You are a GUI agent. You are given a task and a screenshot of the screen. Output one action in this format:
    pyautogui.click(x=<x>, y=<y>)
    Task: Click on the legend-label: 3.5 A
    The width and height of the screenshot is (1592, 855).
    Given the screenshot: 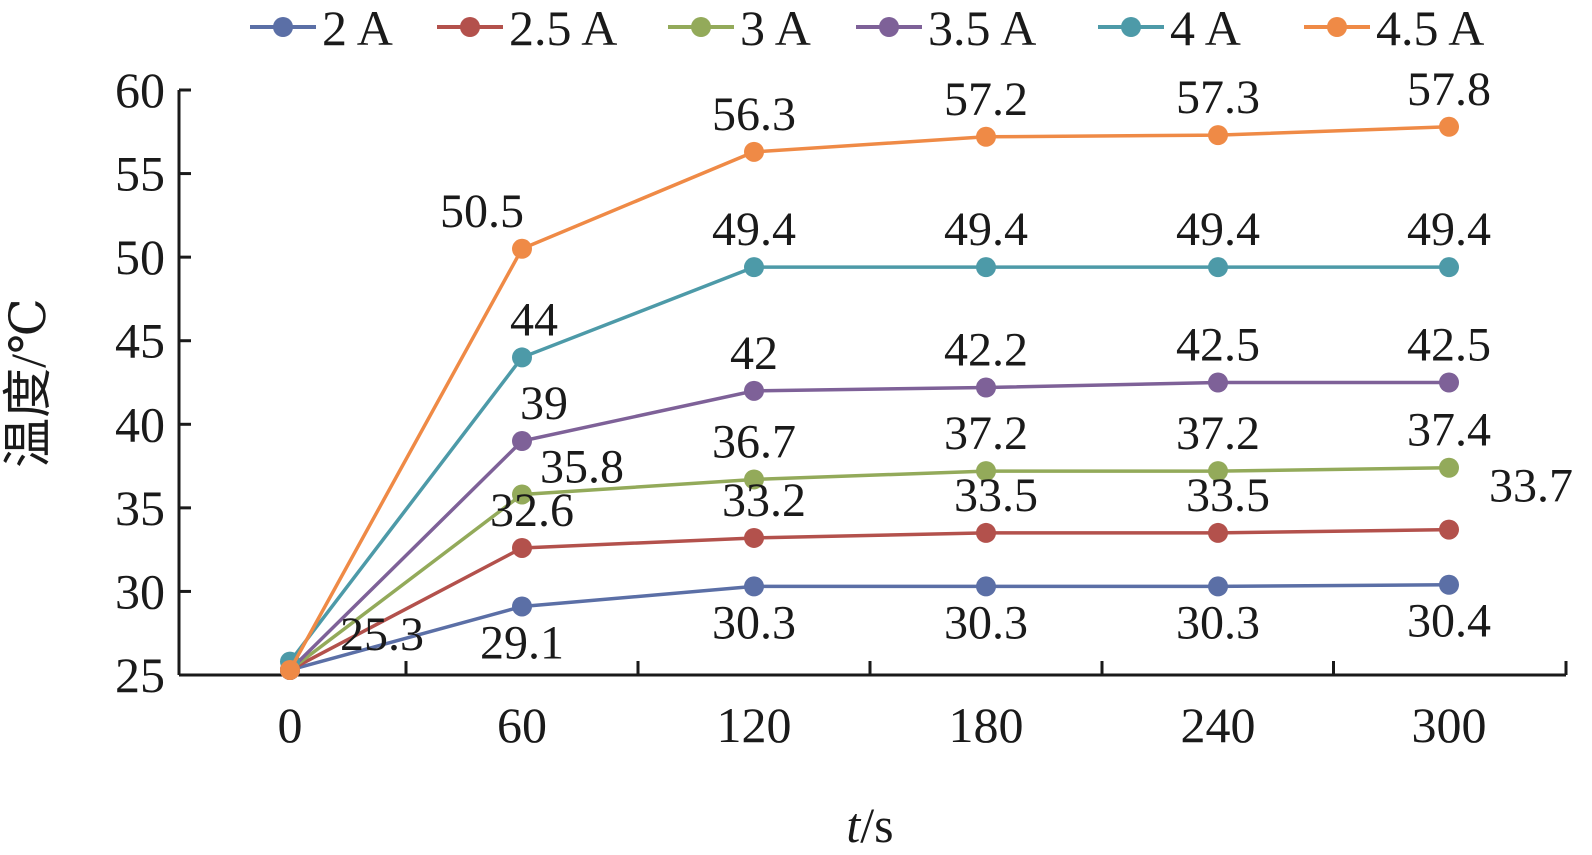 What is the action you would take?
    pyautogui.click(x=982, y=28)
    